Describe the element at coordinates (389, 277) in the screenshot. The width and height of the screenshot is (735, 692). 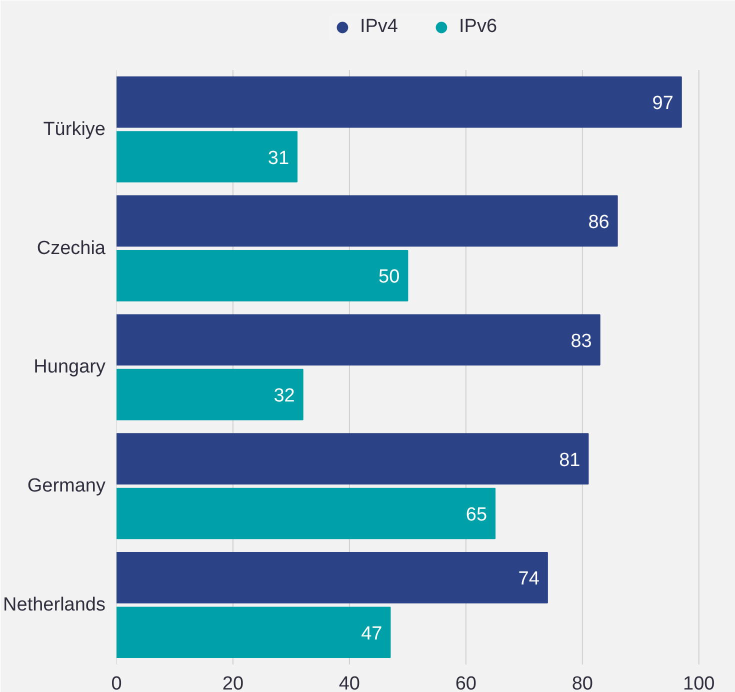
I see `data-label: 50` at that location.